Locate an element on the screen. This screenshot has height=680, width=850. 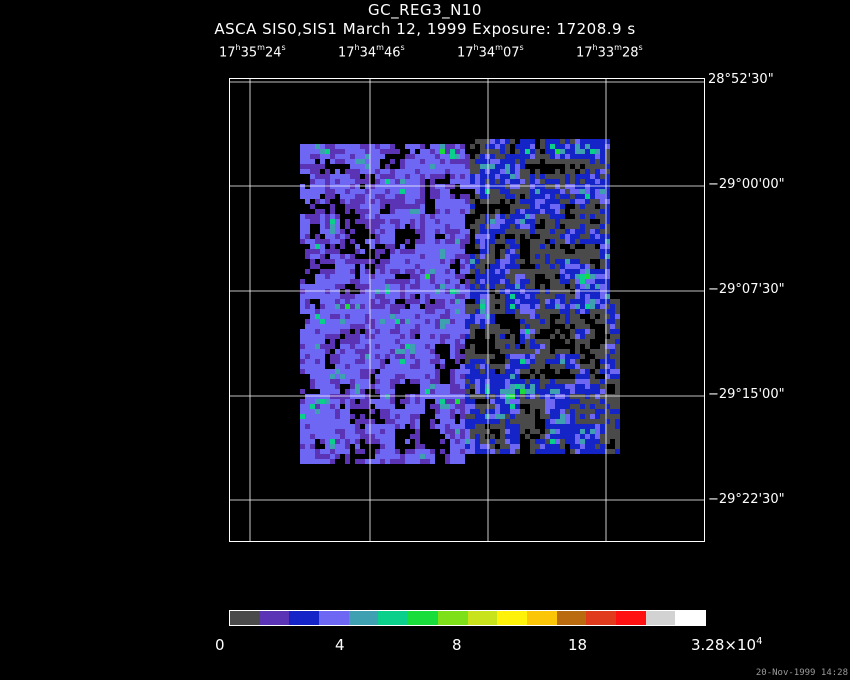
colorbar-label-4: 4 is located at coordinates (340, 645).